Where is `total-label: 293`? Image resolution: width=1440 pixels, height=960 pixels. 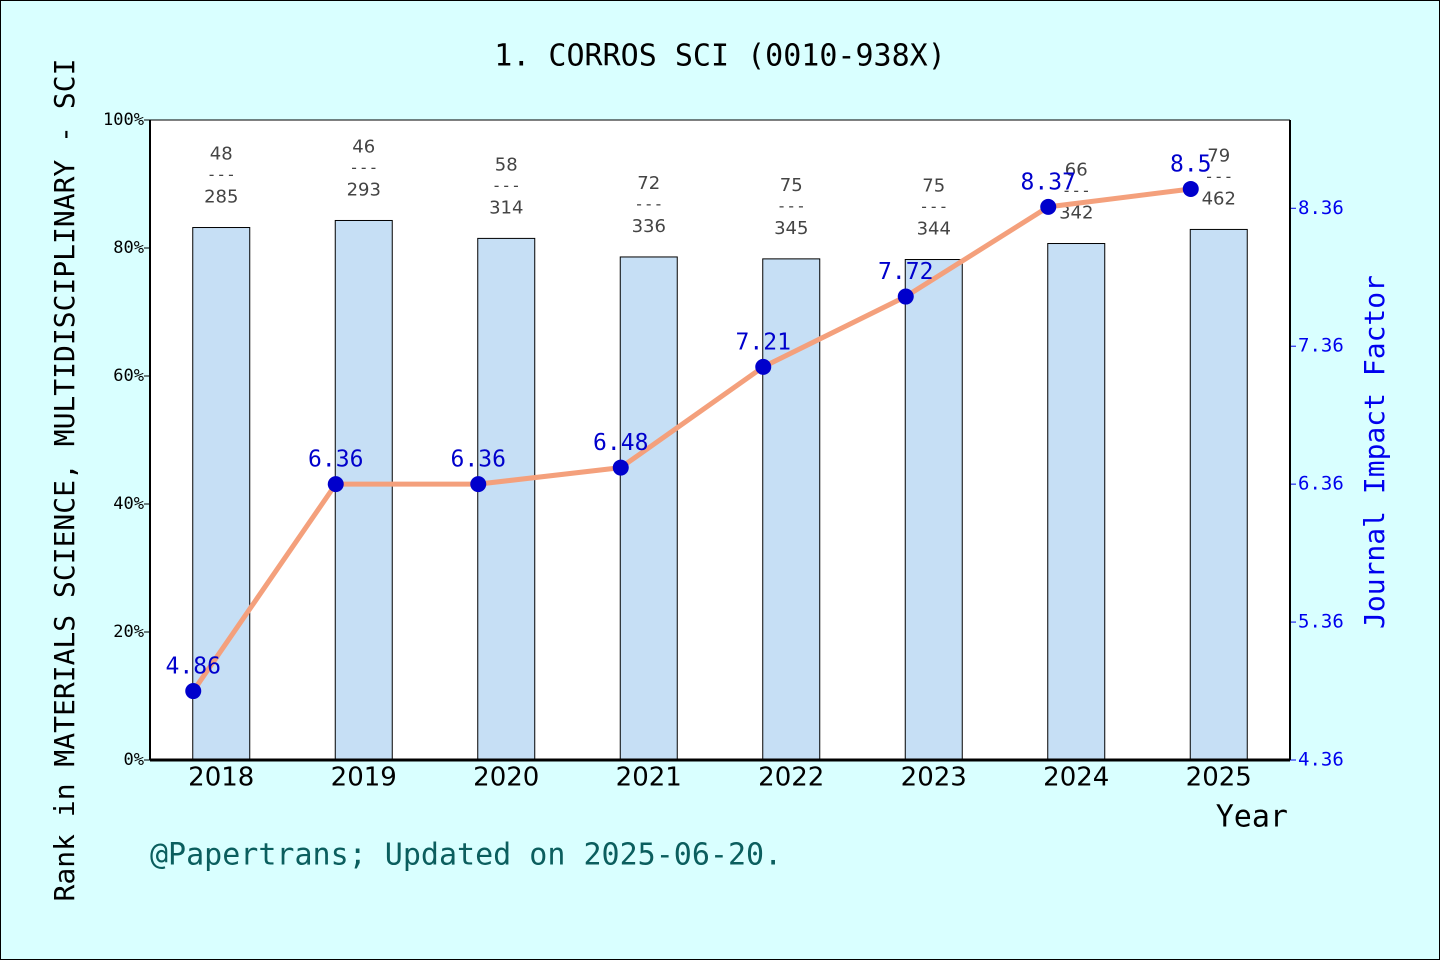 total-label: 293 is located at coordinates (364, 189).